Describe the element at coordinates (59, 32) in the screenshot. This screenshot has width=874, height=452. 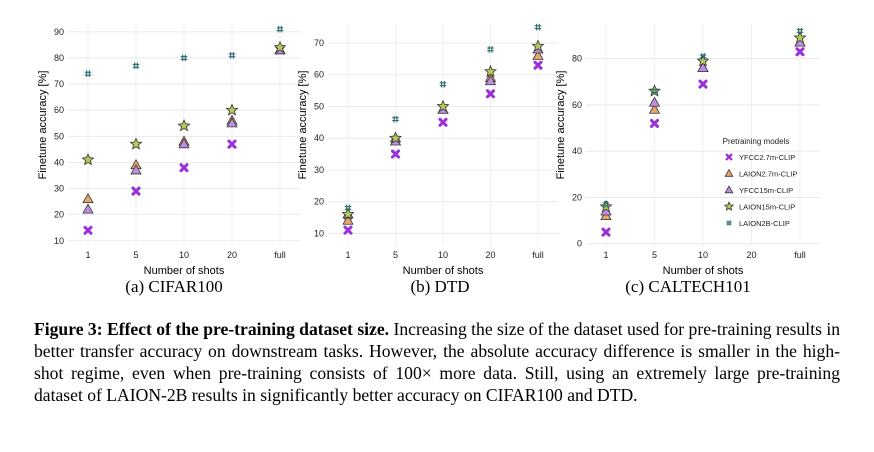
I see `y-tick-label: 90` at that location.